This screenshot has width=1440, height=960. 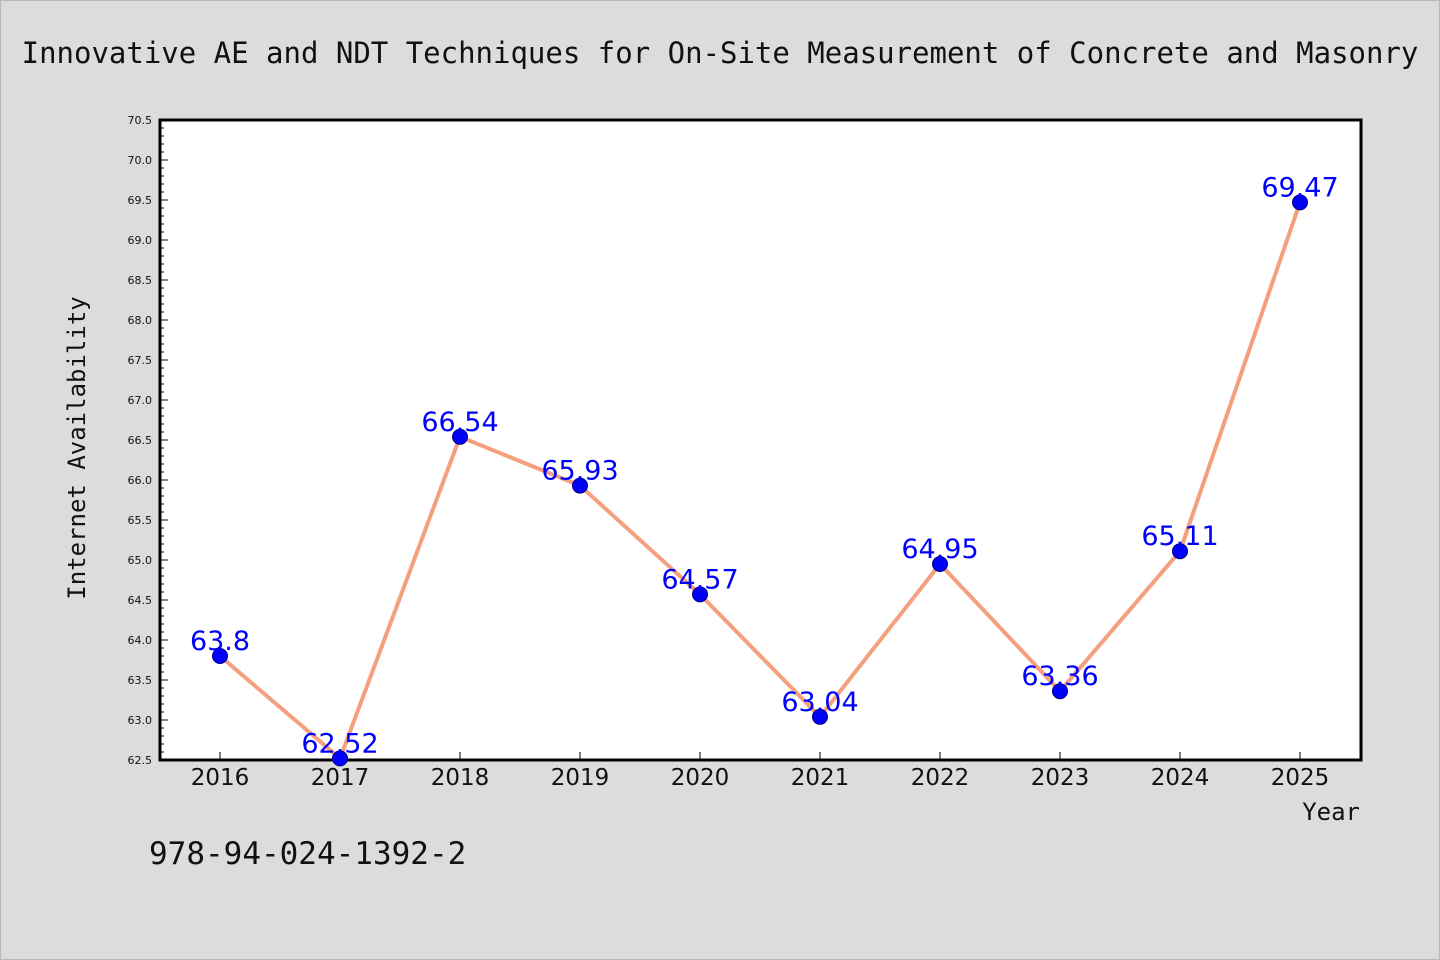 I want to click on y-tick-label: 69.0, so click(x=140, y=240).